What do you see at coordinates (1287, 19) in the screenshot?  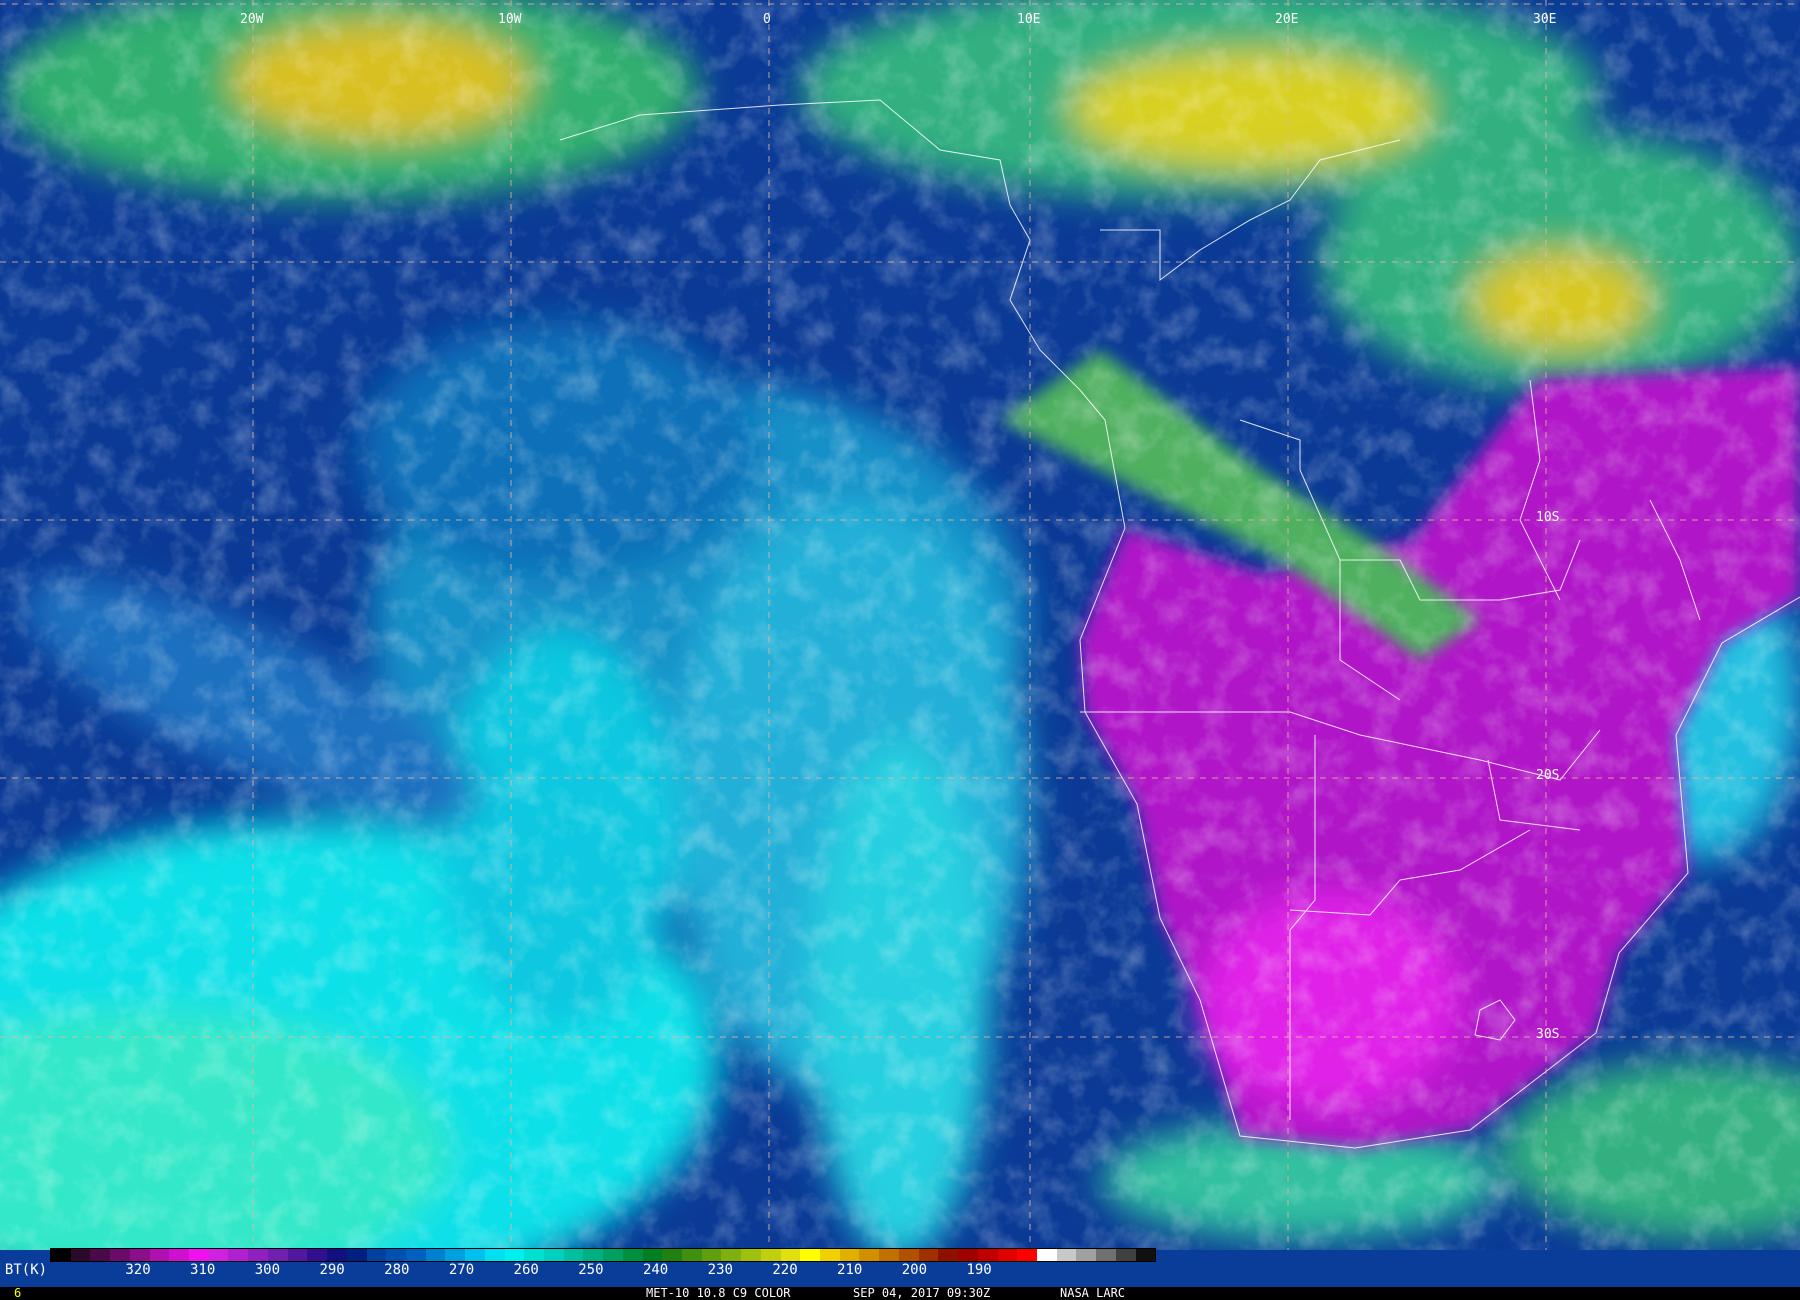 I see `lon-label-20e: 20E` at bounding box center [1287, 19].